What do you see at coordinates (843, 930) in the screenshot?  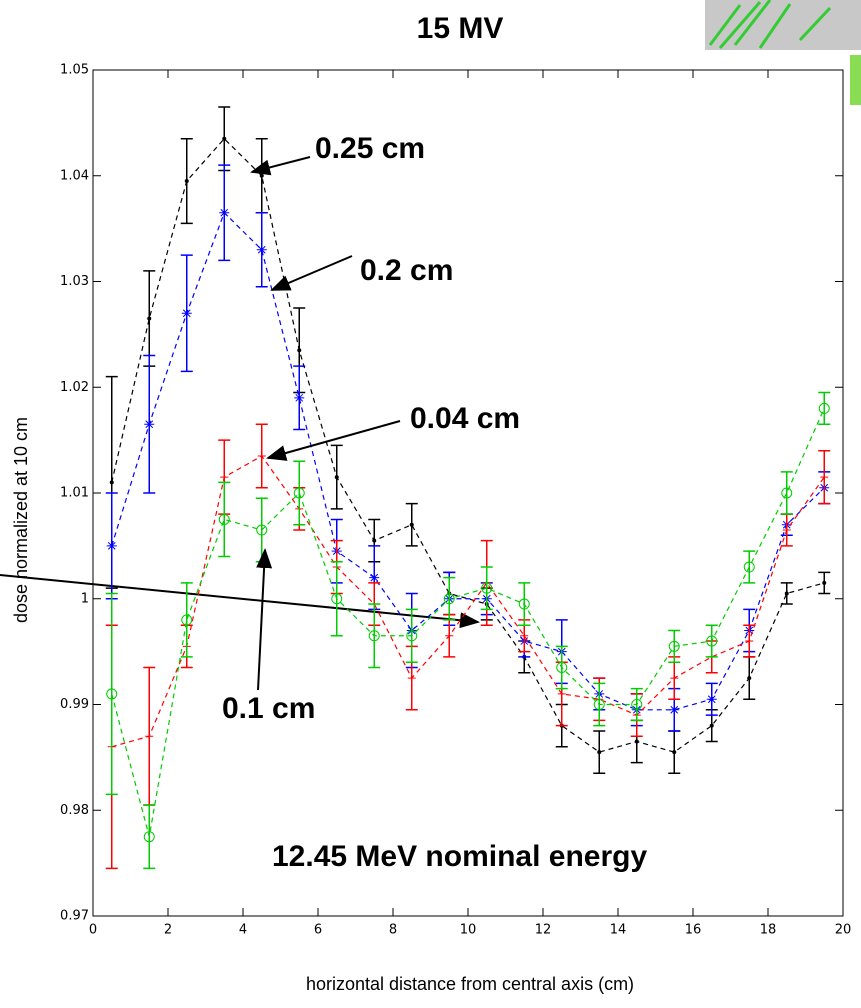 I see `x-tick-label: 20` at bounding box center [843, 930].